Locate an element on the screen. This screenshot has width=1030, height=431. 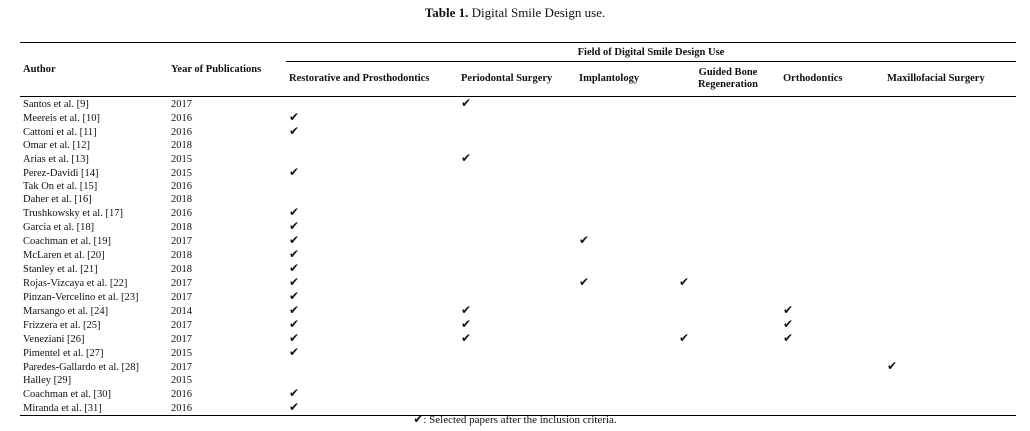
table-row: Garcia et al. [18] 2018 ✔ is located at coordinates (518, 227).